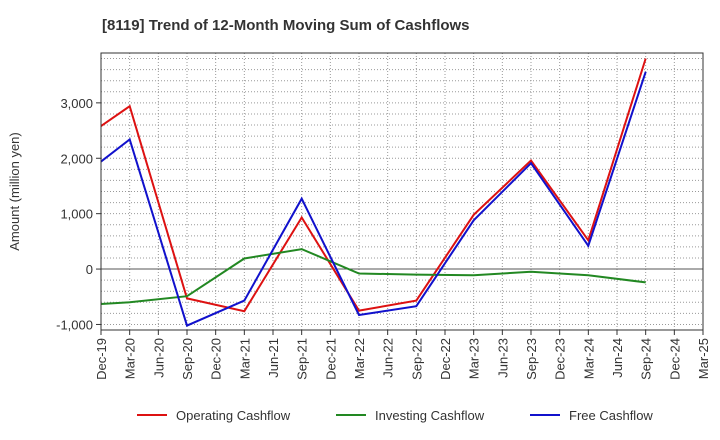 This screenshot has height=440, width=720. I want to click on x-tick-label: Mar-22, so click(359, 358).